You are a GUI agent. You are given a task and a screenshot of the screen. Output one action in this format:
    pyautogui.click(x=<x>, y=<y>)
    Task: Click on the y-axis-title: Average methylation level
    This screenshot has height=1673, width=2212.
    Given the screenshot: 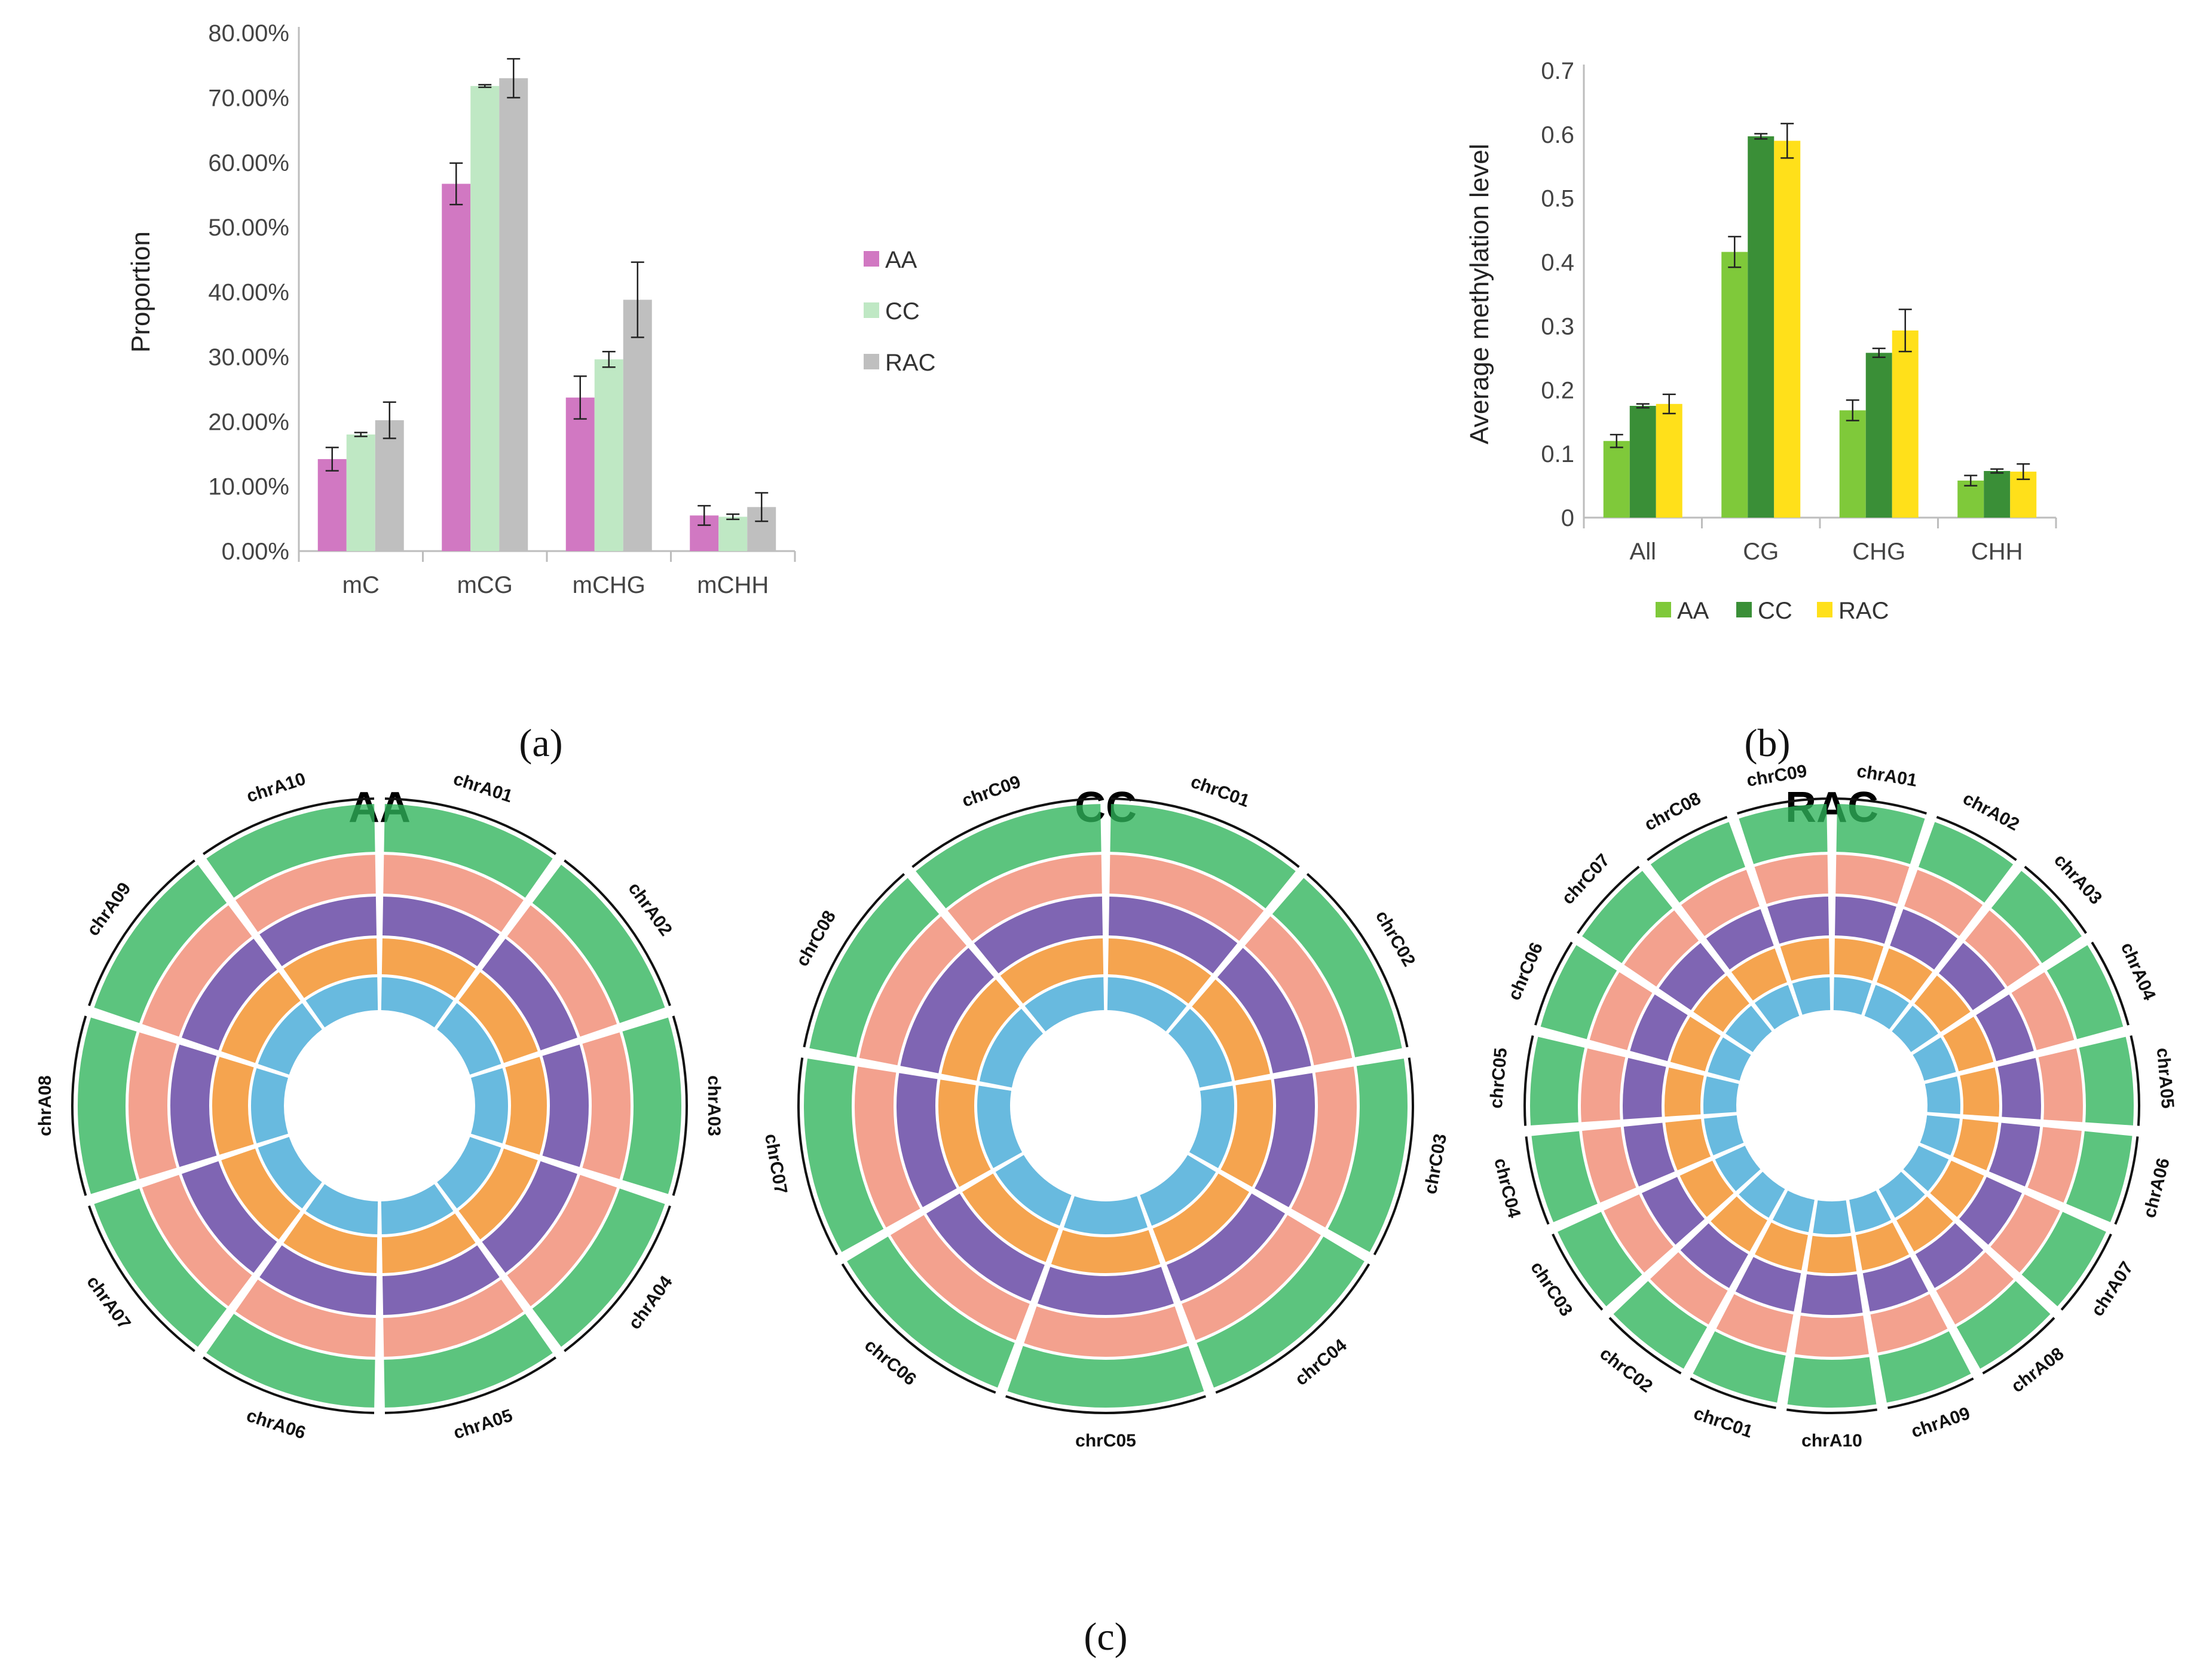 What is the action you would take?
    pyautogui.click(x=1479, y=293)
    